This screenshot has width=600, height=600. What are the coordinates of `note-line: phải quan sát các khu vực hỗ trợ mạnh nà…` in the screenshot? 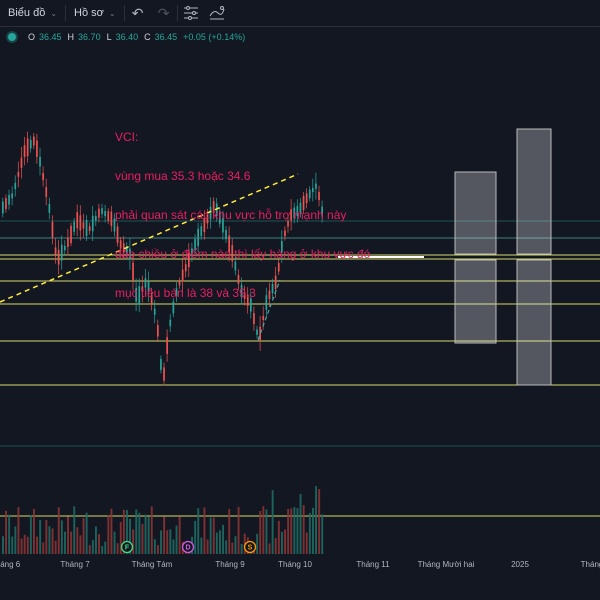 It's located at (231, 215).